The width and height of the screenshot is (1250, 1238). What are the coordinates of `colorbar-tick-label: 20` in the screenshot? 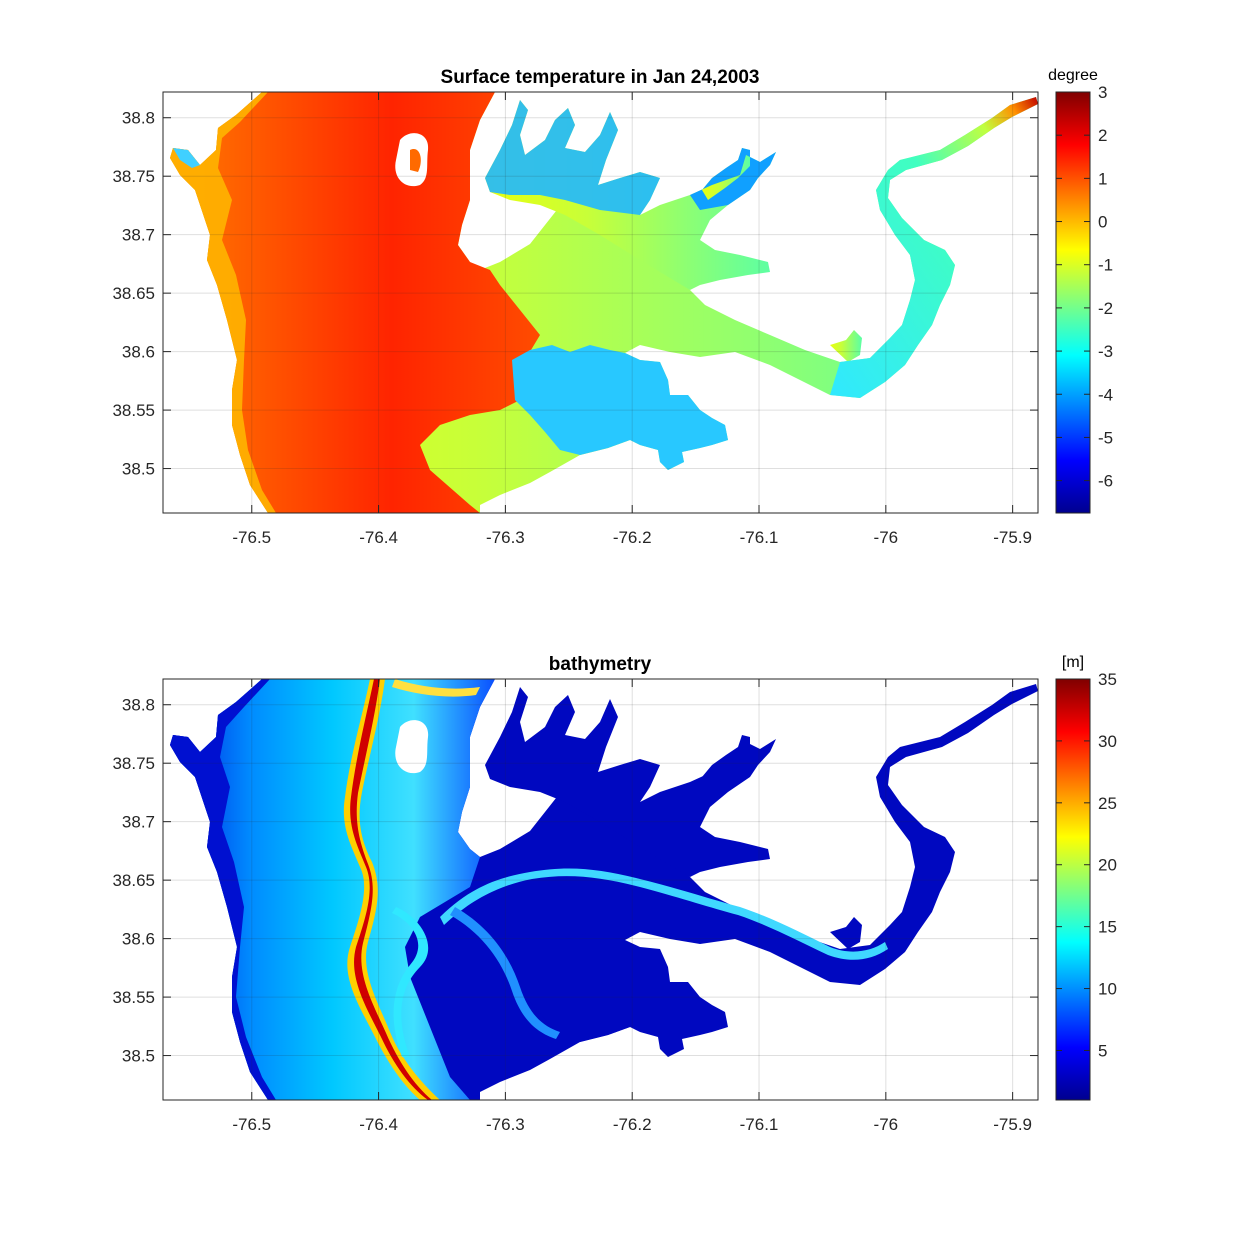 It's located at (1107, 865).